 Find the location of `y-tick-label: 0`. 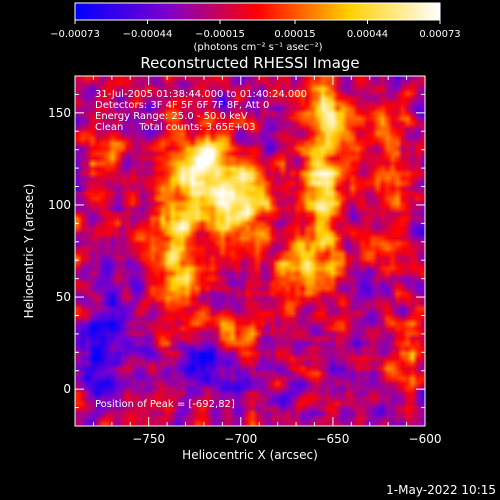

y-tick-label: 0 is located at coordinates (67, 389).